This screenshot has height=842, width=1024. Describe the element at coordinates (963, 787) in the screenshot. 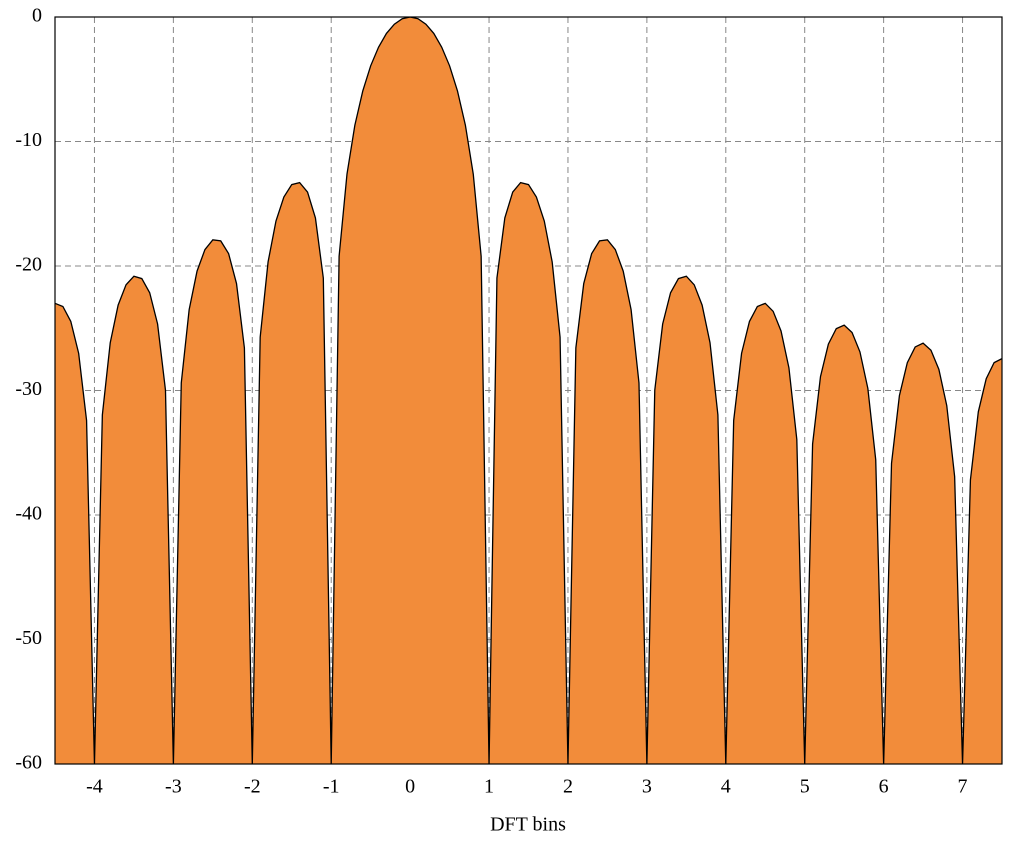

I see `x-tick-label: 7` at that location.